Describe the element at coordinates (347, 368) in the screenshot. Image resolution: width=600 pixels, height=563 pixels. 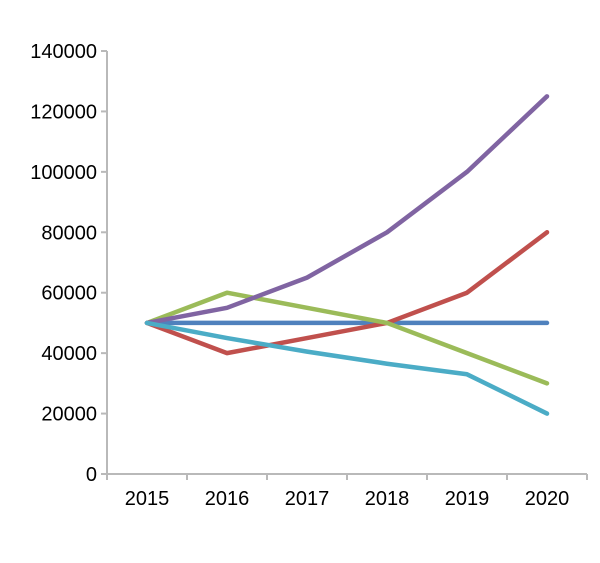
I see `series-cyan-line` at that location.